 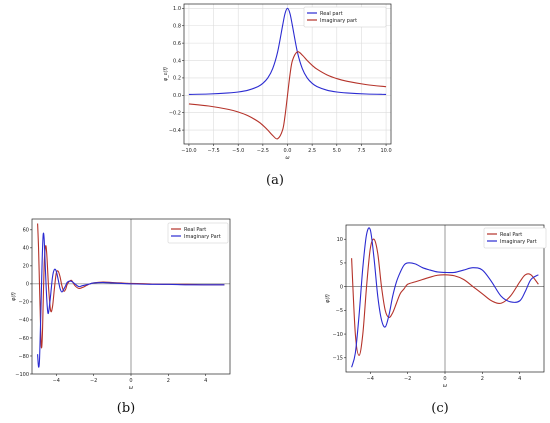 What do you see at coordinates (177, 44) in the screenshot?
I see `y-tick-label: 0.6` at bounding box center [177, 44].